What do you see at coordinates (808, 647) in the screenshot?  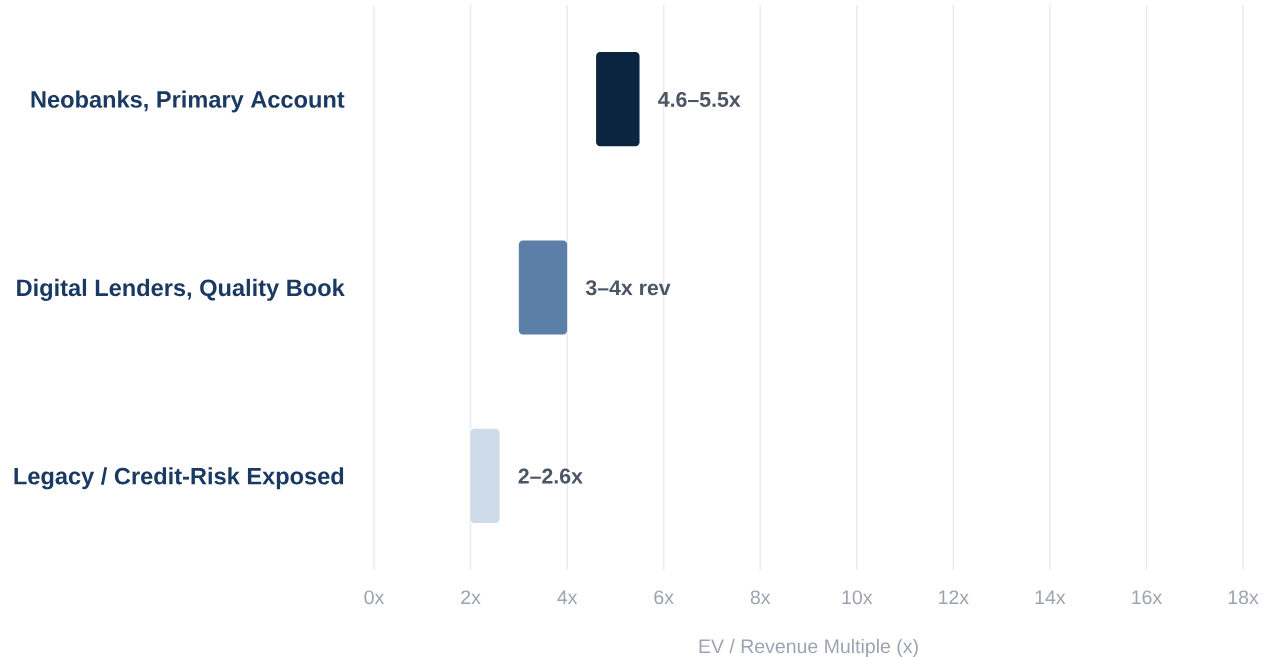 I see `x-axis-title: EV / Revenue Multiple (x)` at bounding box center [808, 647].